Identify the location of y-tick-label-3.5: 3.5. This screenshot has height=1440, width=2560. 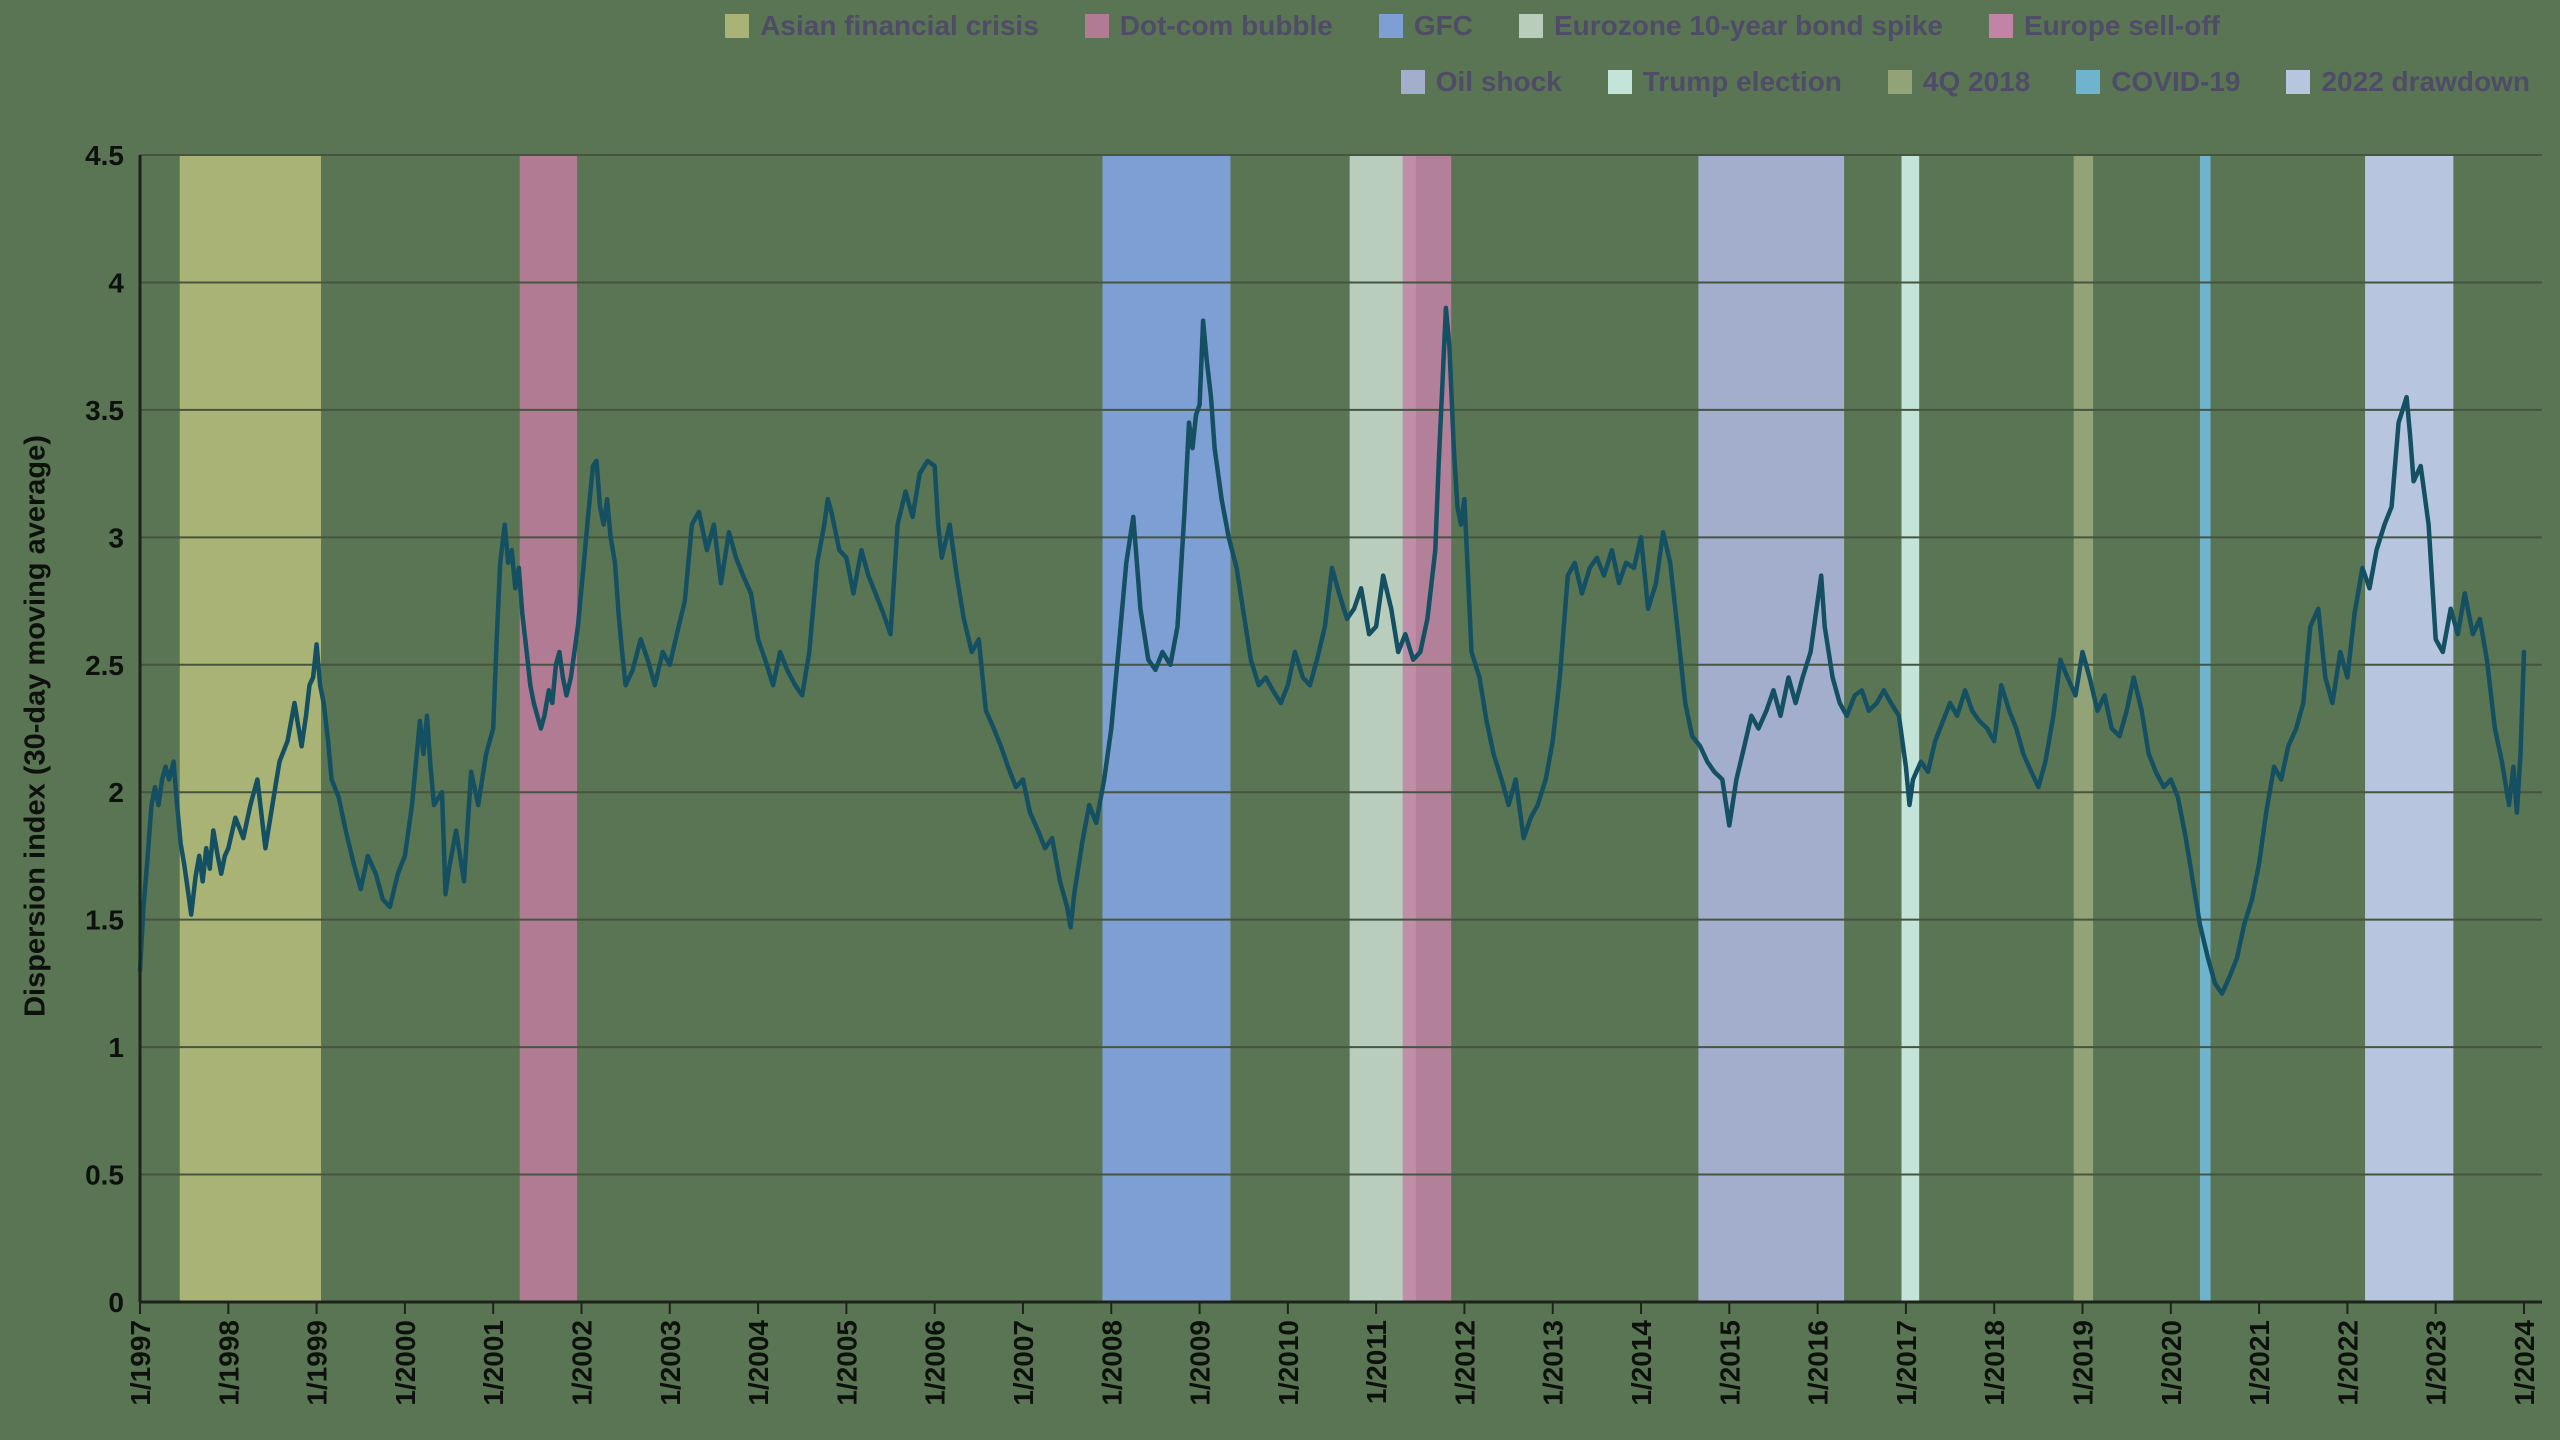
(104, 410).